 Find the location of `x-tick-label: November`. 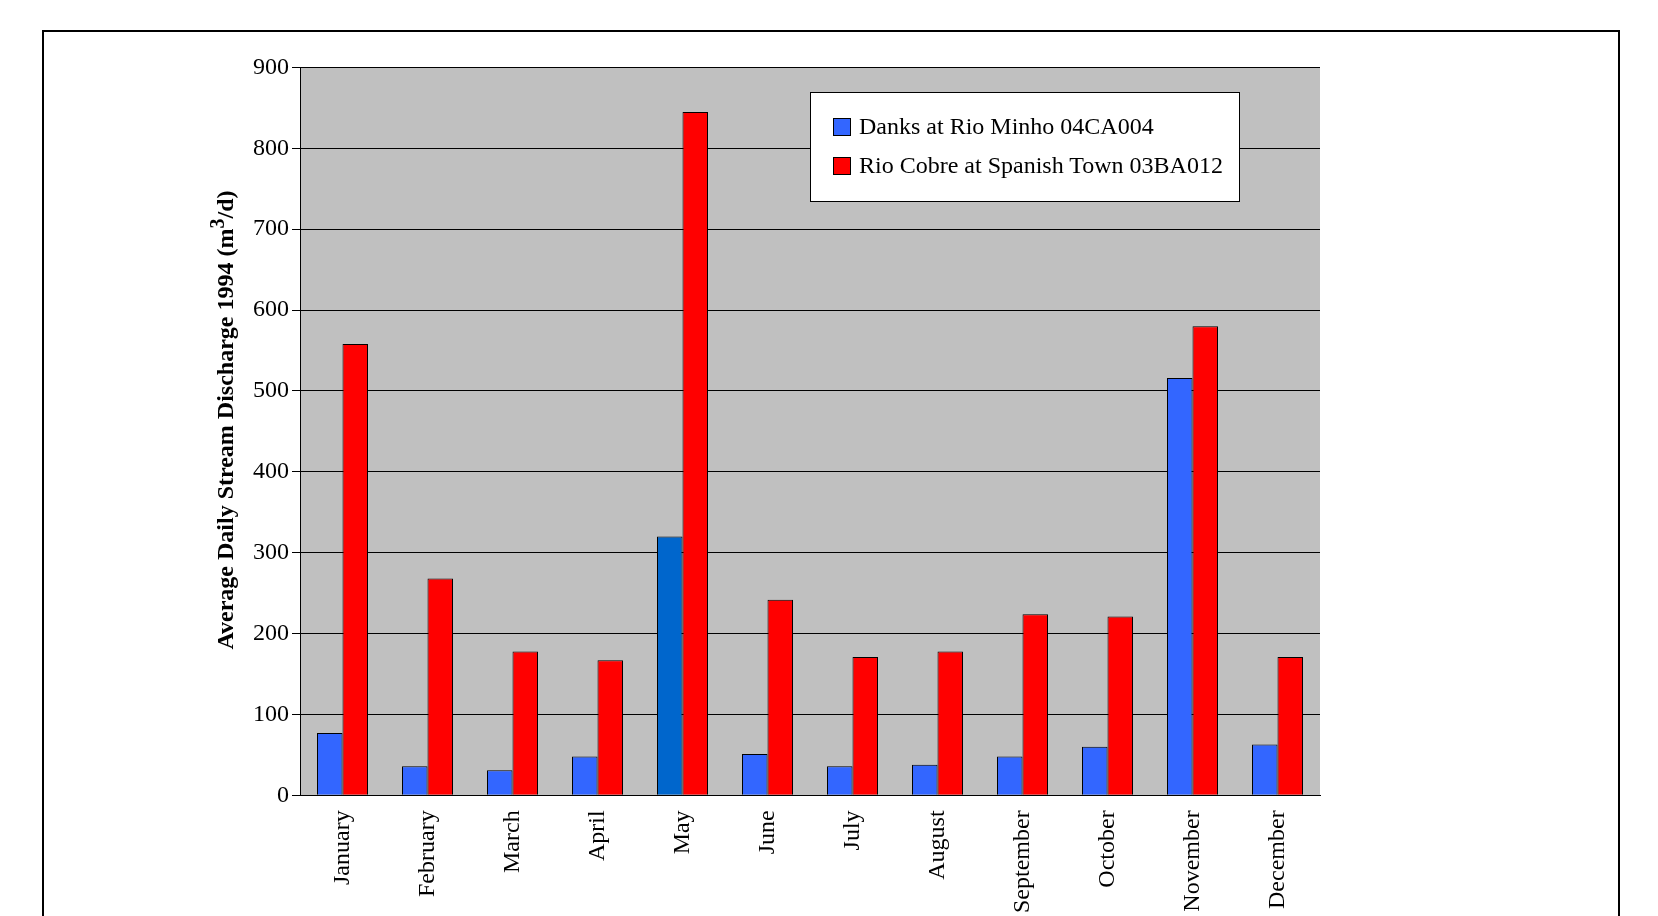

x-tick-label: November is located at coordinates (1190, 861).